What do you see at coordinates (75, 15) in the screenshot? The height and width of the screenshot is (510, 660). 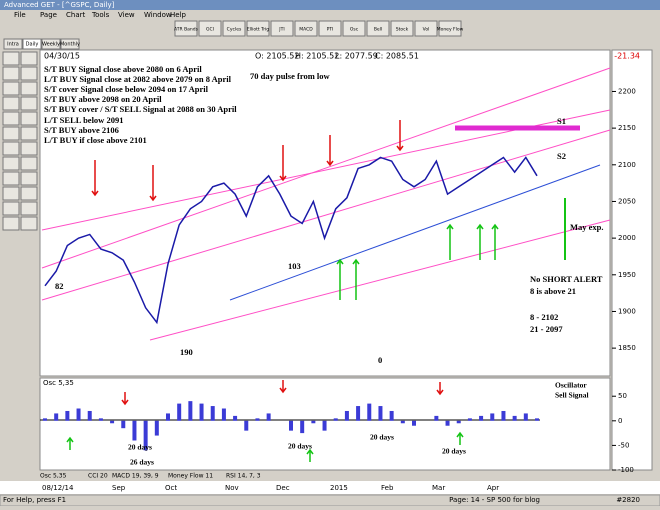 I see `menu-item: Chart` at bounding box center [75, 15].